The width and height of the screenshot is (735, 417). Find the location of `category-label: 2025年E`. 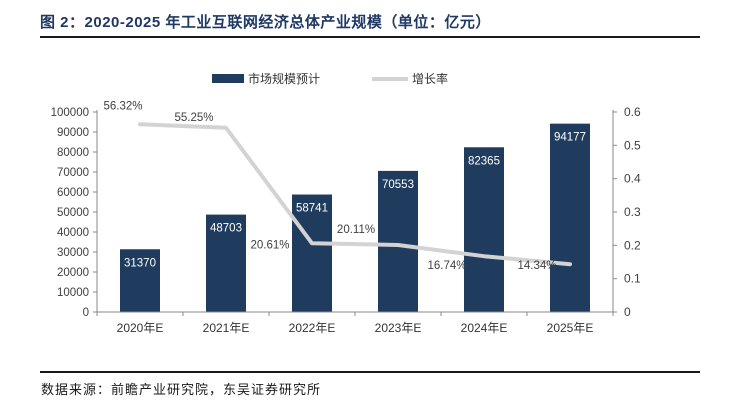

category-label: 2025年E is located at coordinates (570, 328).